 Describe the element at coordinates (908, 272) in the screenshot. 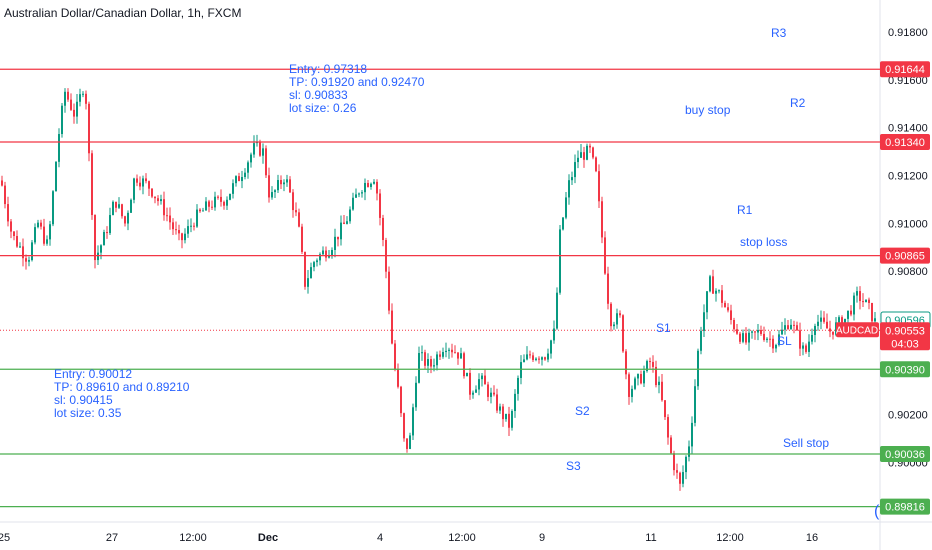

I see `y-tick-label: 0.90800` at that location.